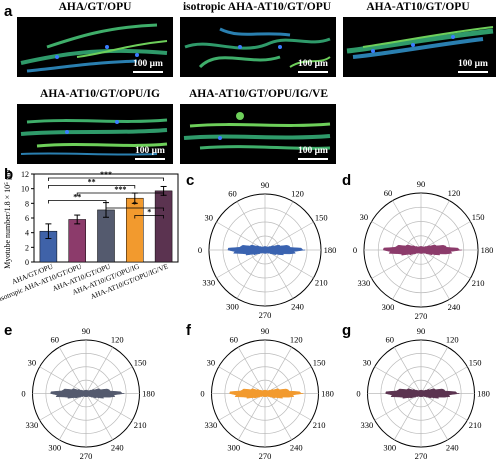 The width and height of the screenshot is (500, 462). I want to click on panel-label-g: g, so click(347, 330).